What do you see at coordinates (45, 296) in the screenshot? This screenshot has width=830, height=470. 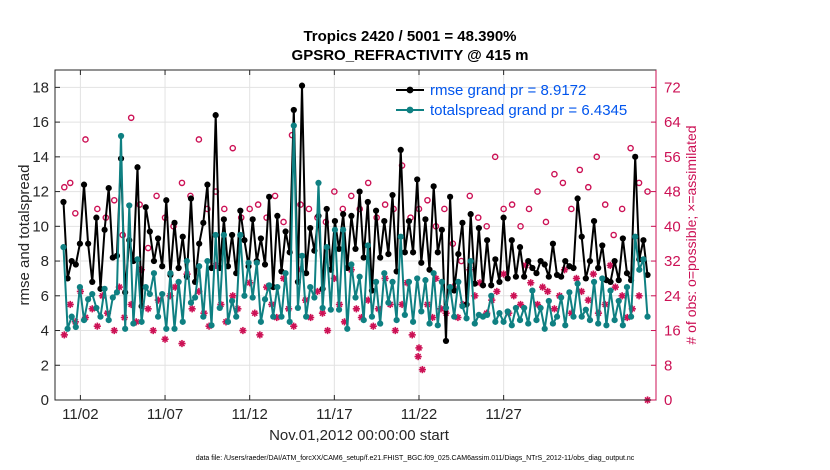 I see `y-tick-label: 6` at bounding box center [45, 296].